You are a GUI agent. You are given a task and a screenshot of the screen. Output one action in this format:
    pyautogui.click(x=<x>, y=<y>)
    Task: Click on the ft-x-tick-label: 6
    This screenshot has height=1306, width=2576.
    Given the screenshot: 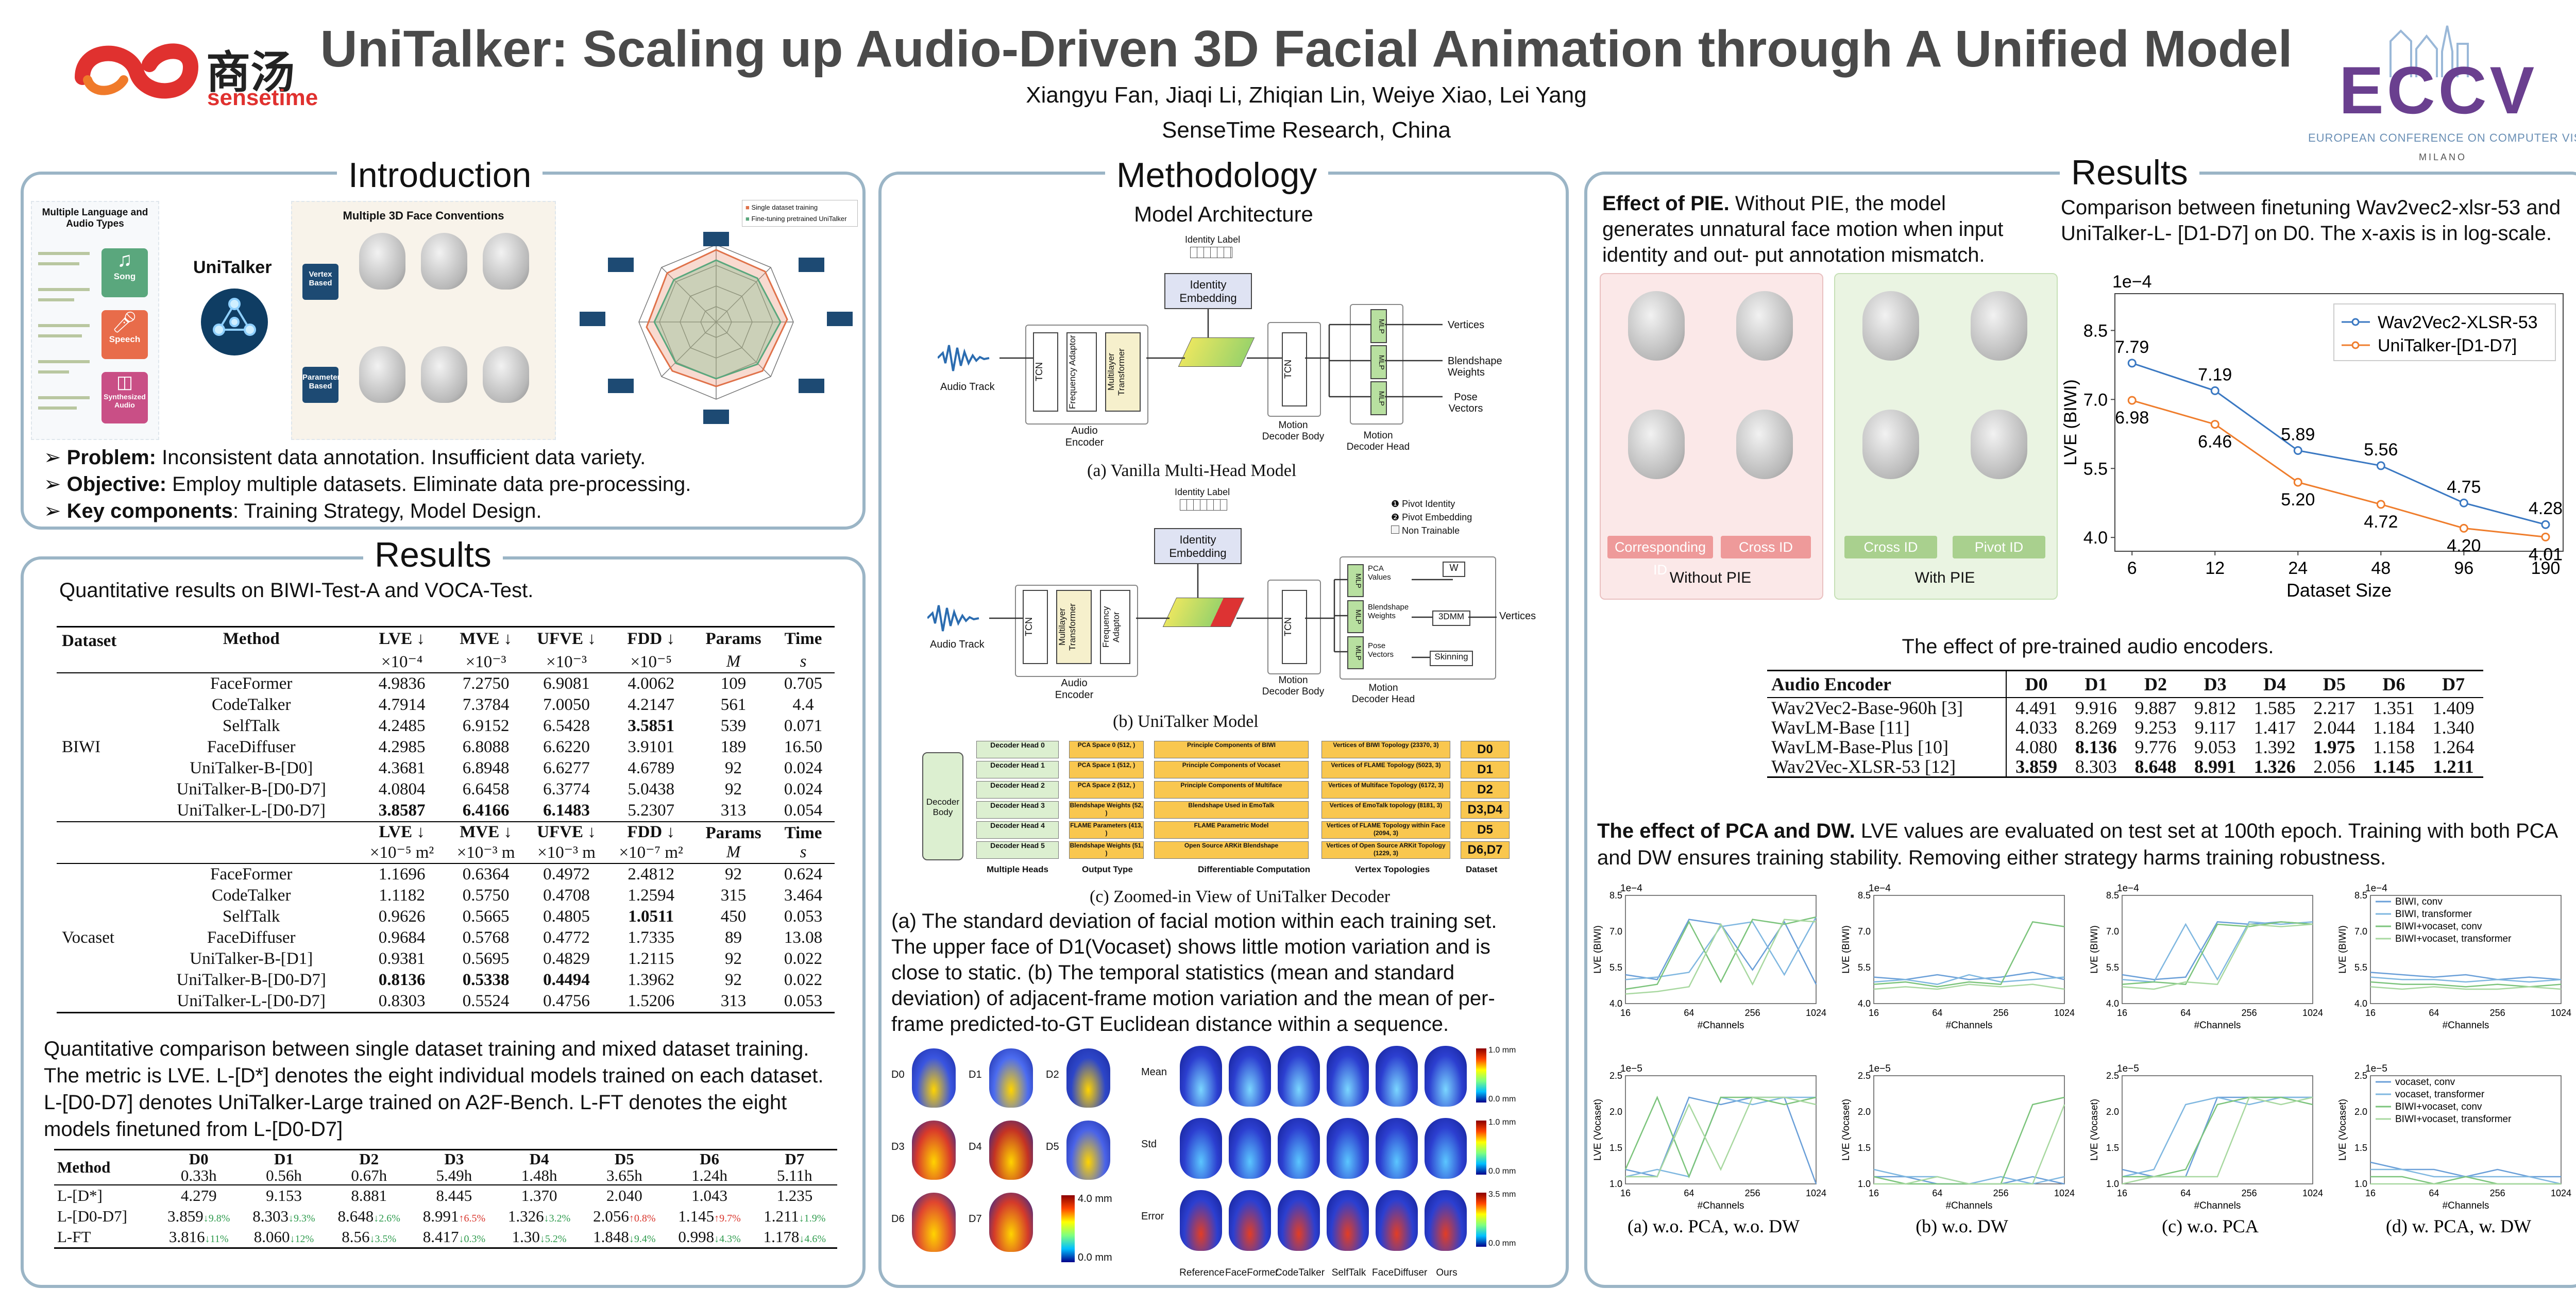 What is the action you would take?
    pyautogui.click(x=2132, y=568)
    